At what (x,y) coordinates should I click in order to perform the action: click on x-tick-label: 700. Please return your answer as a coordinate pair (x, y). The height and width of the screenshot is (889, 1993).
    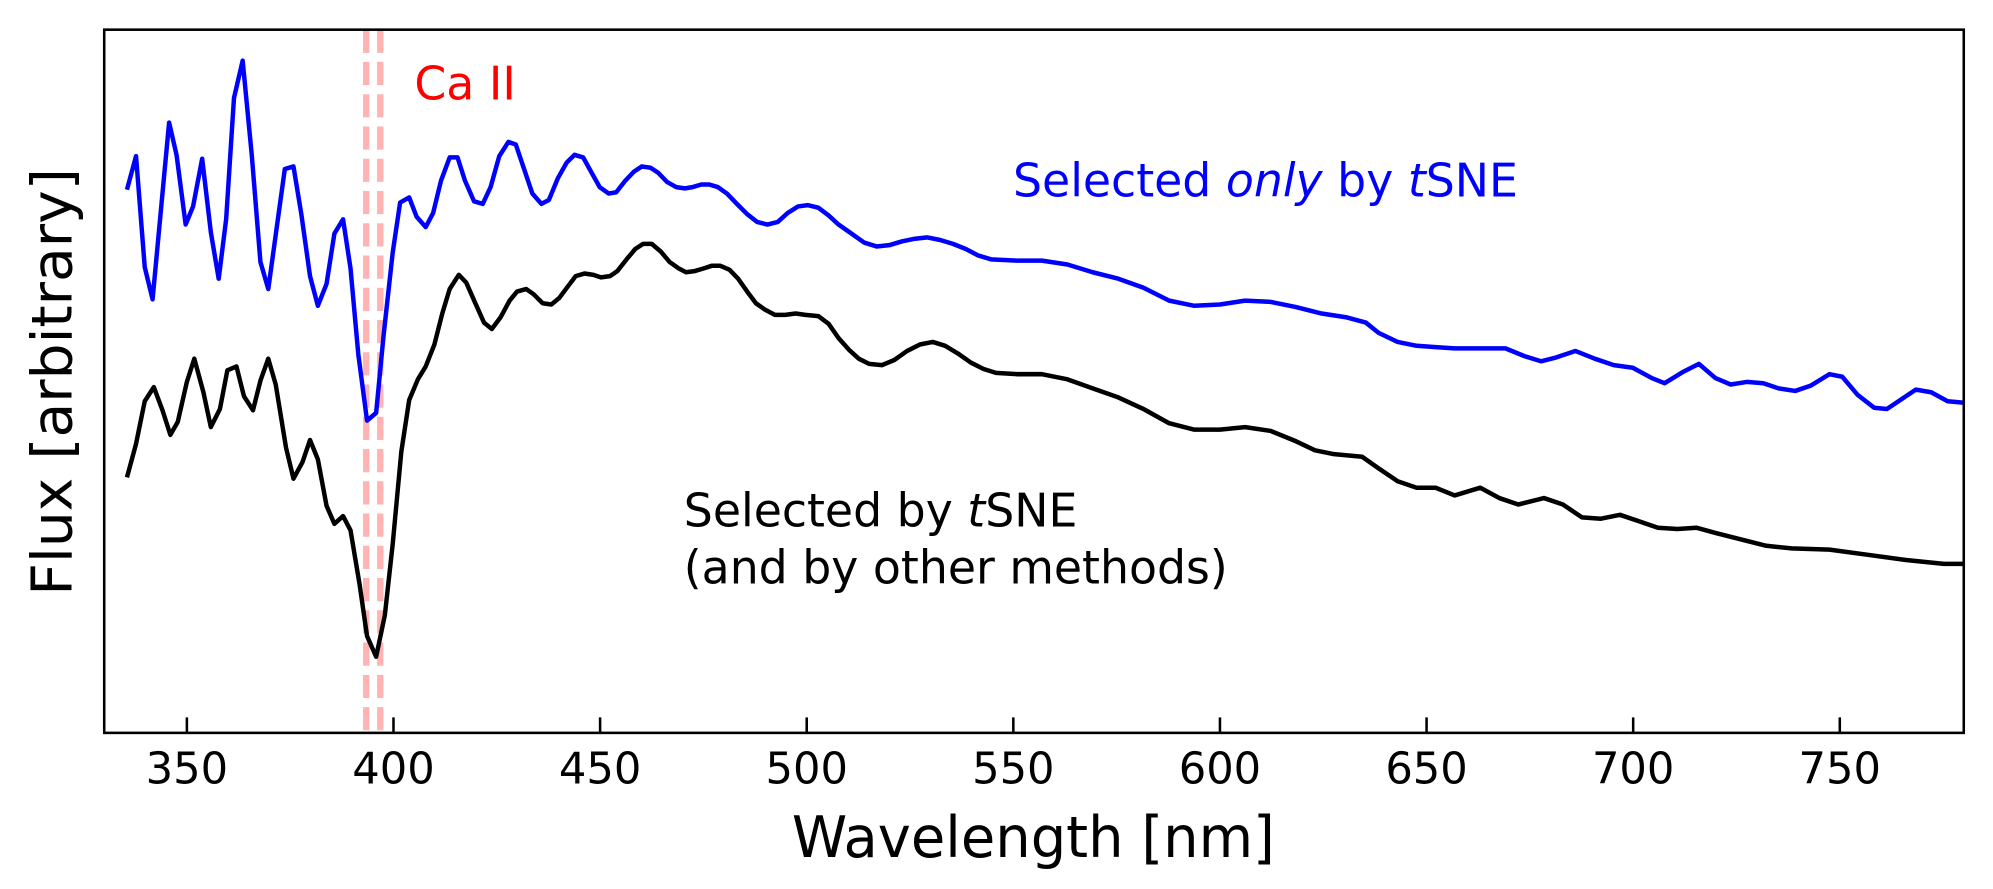
    Looking at the image, I should click on (1633, 769).